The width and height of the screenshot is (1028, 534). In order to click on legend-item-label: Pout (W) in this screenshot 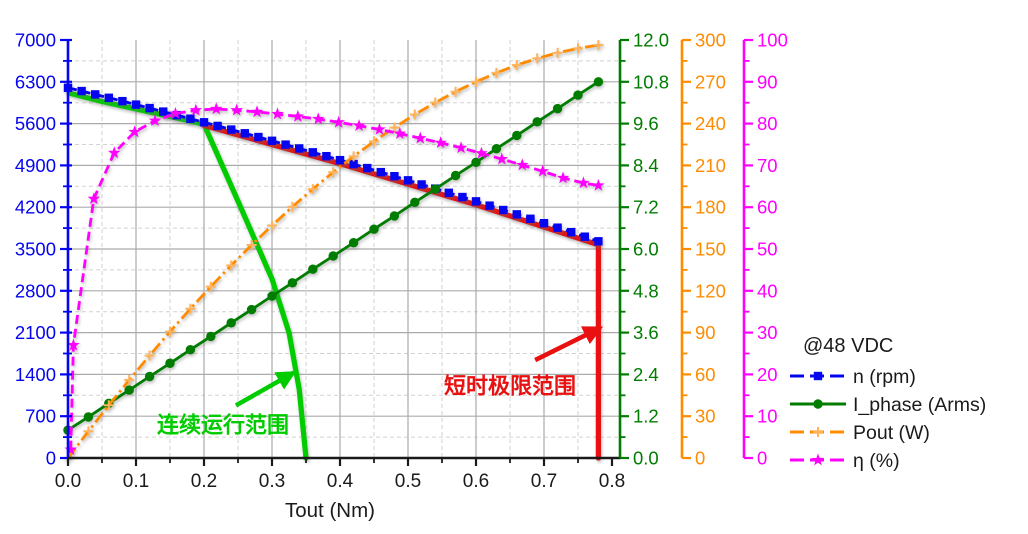, I will do `click(891, 433)`.